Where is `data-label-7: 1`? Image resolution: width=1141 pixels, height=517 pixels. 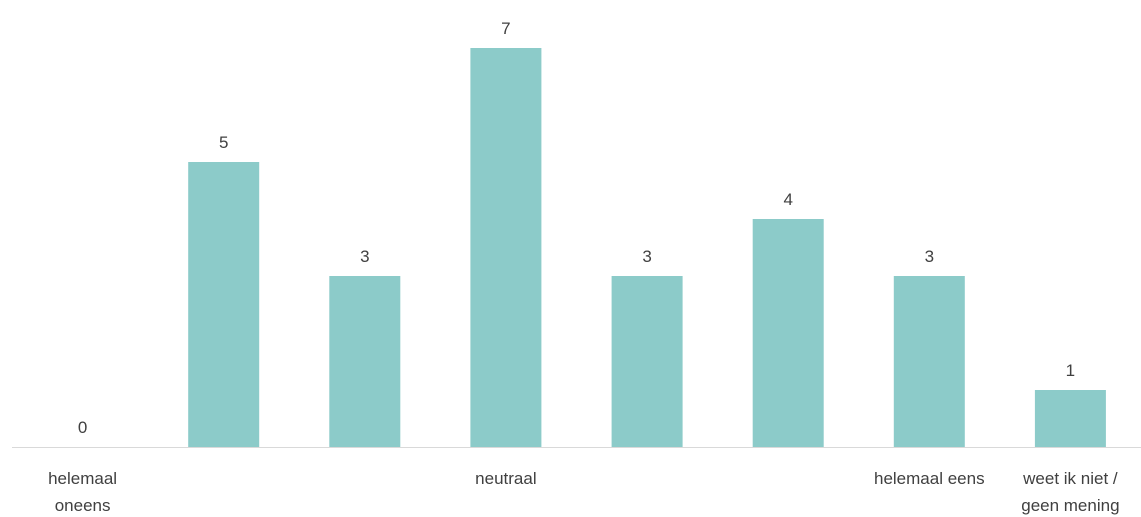 data-label-7: 1 is located at coordinates (1070, 370).